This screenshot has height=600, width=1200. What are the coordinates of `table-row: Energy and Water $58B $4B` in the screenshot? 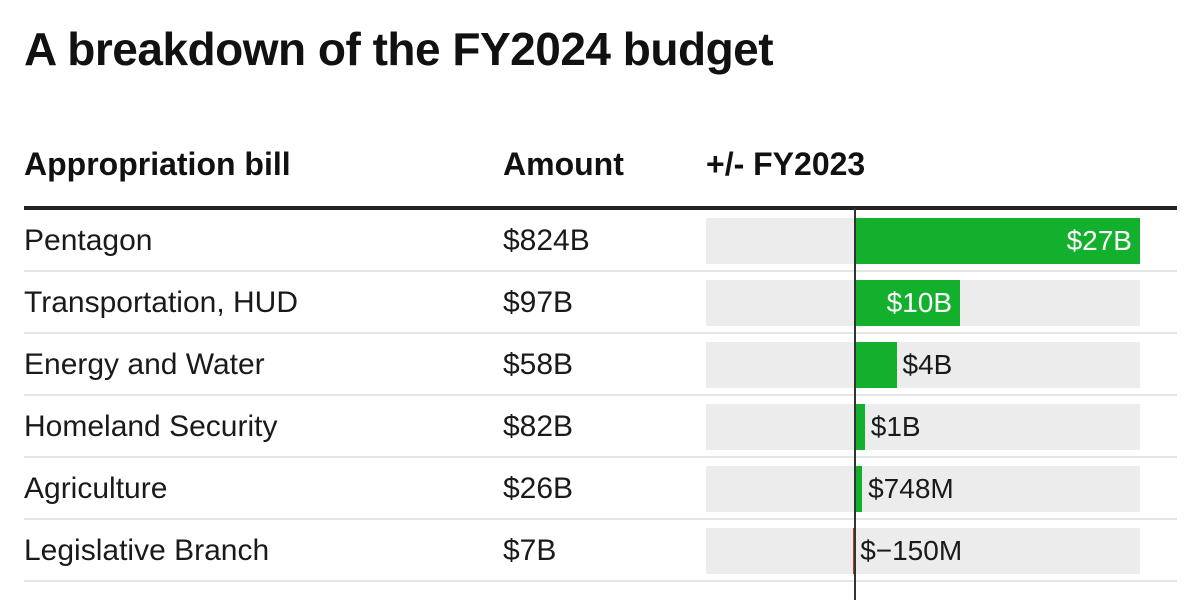 It's located at (600, 365).